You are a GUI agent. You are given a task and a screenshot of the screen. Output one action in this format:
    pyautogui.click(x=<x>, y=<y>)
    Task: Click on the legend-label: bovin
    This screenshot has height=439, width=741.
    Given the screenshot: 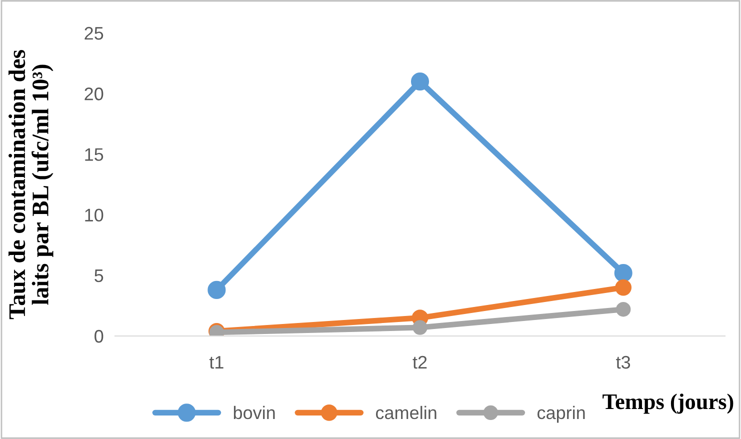 What is the action you would take?
    pyautogui.click(x=254, y=413)
    